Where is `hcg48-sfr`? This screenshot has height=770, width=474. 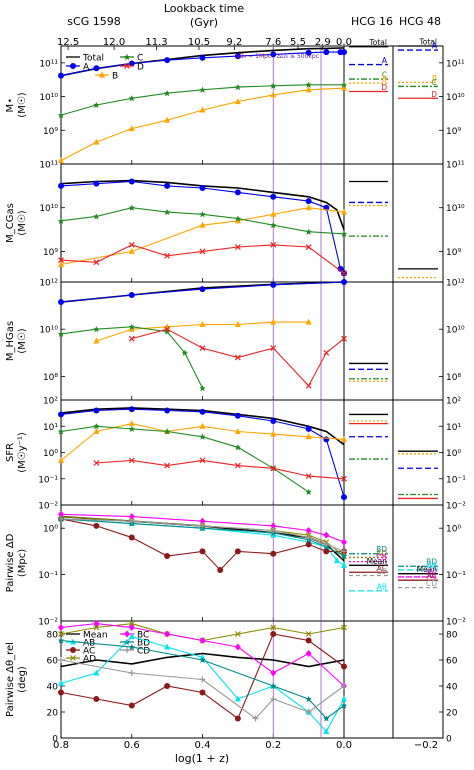 hcg48-sfr is located at coordinates (418, 475).